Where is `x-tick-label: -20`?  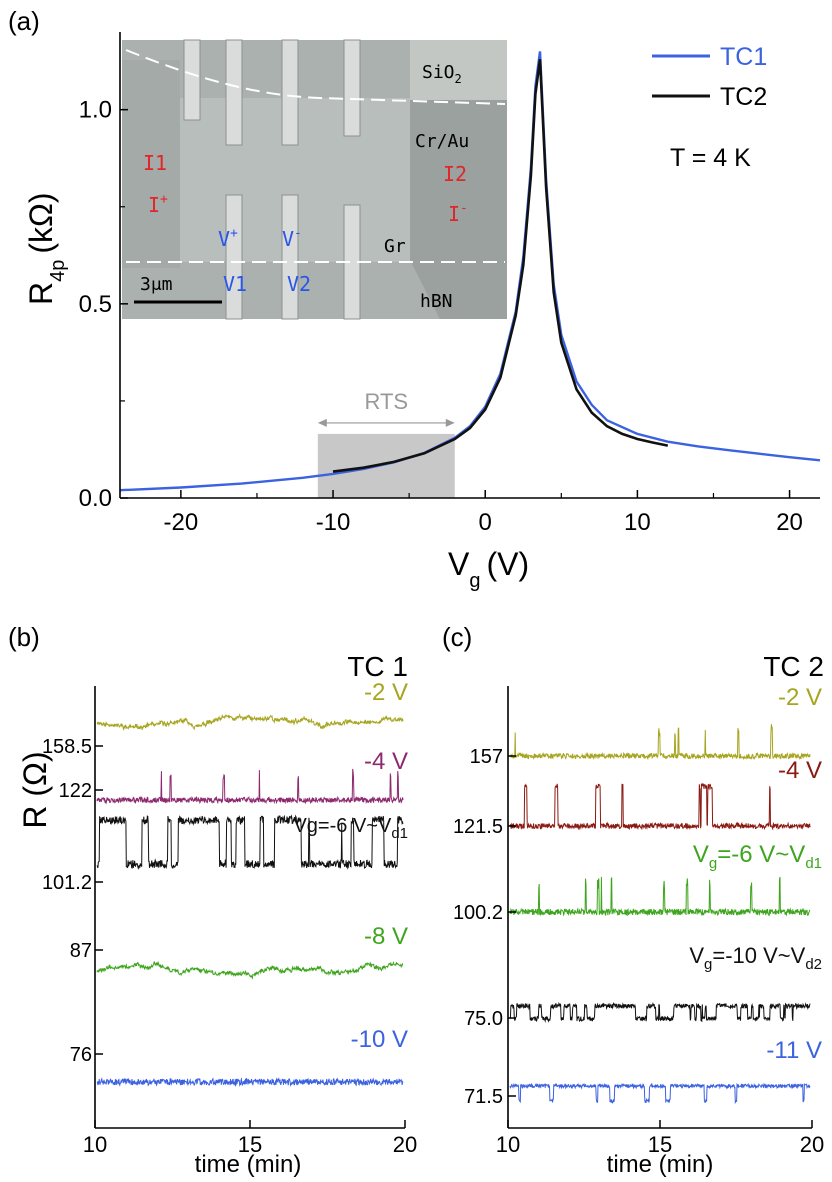
x-tick-label: -20 is located at coordinates (181, 522).